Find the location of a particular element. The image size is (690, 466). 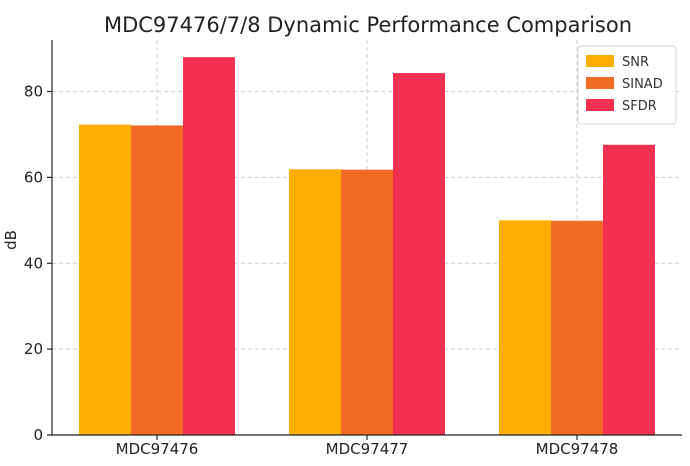

legend: SNR SINAD SFDR is located at coordinates (627, 85).